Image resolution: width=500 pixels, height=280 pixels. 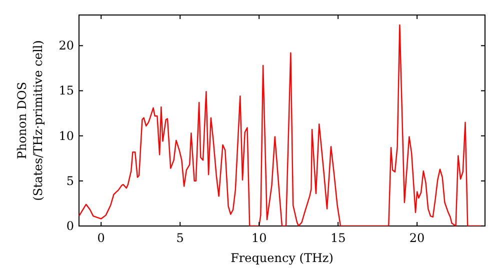 What do you see at coordinates (259, 238) in the screenshot?
I see `x-tick-label: 10` at bounding box center [259, 238].